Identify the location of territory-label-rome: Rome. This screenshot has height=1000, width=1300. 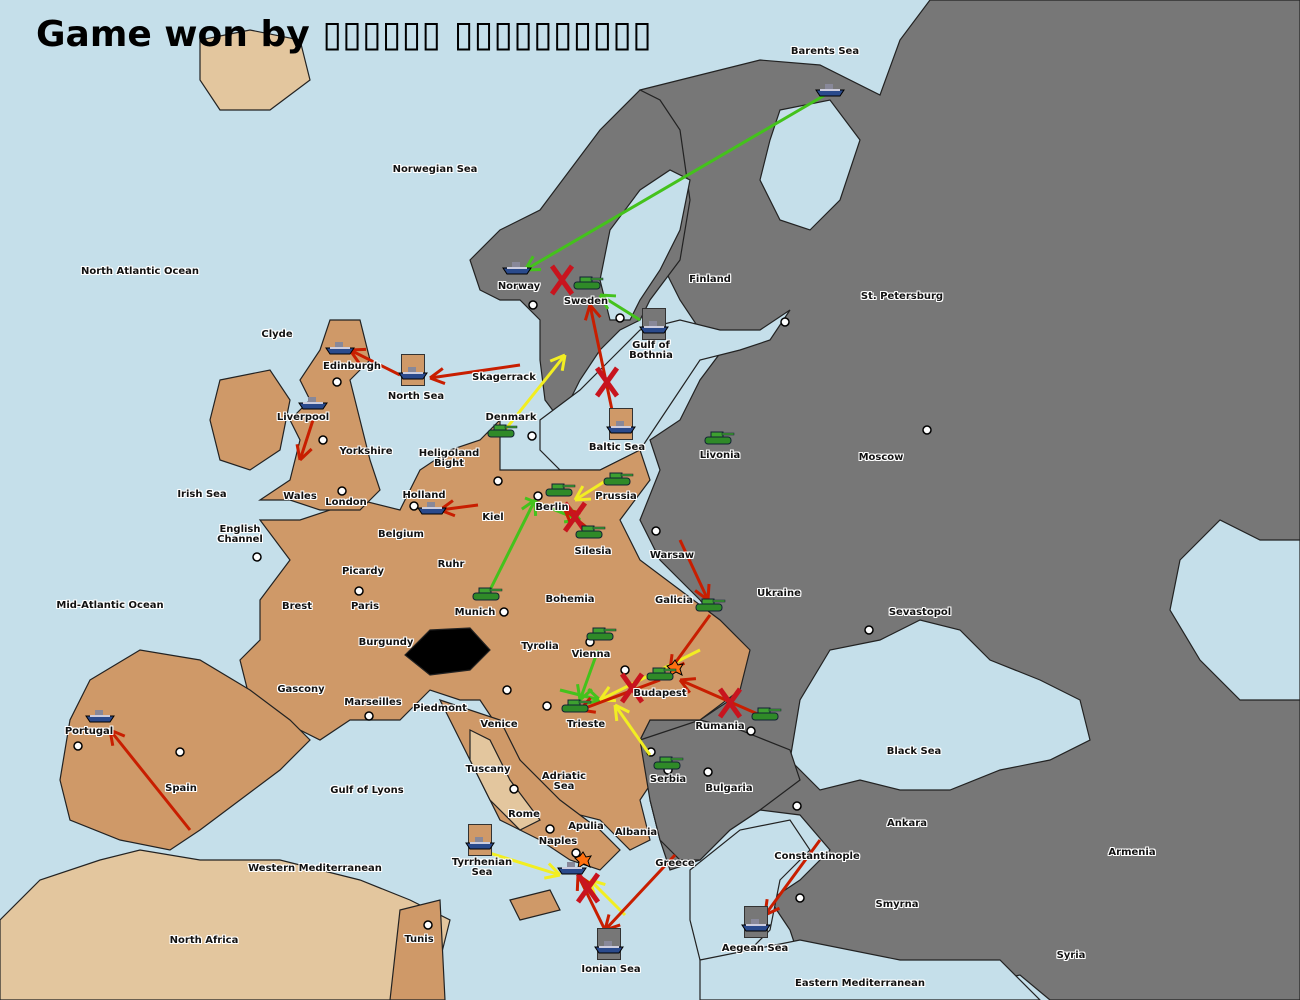
(524, 814).